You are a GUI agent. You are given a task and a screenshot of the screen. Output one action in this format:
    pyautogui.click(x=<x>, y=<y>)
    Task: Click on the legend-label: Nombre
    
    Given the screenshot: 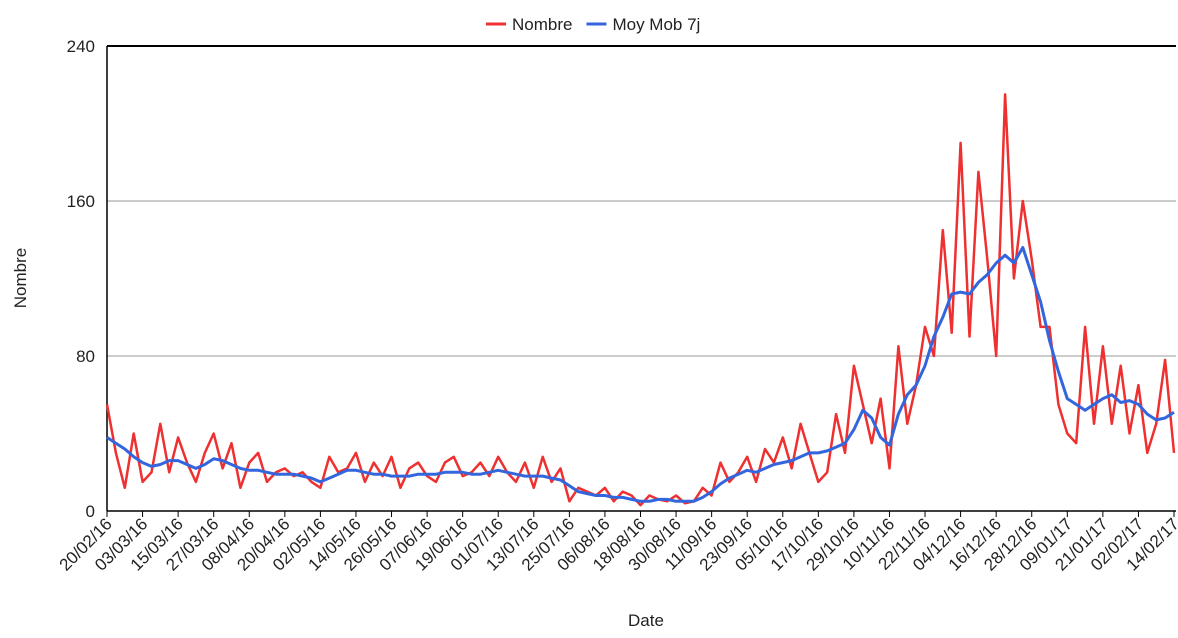 What is the action you would take?
    pyautogui.click(x=542, y=24)
    